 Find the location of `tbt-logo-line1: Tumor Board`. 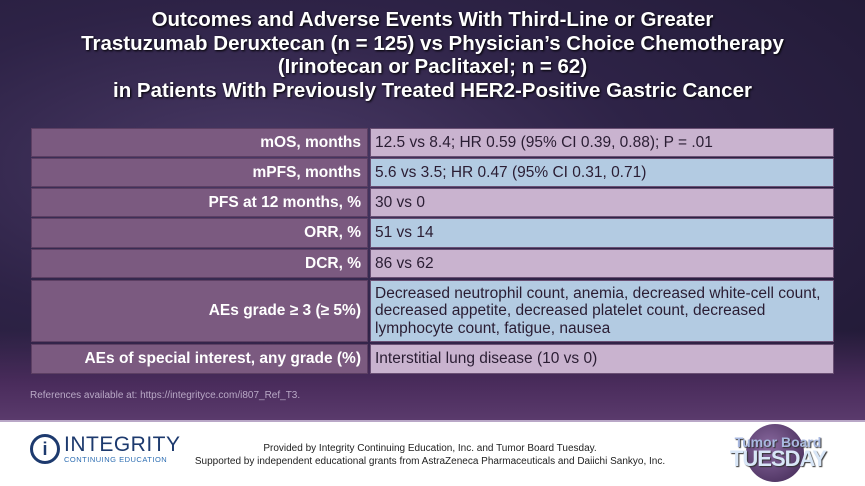

tbt-logo-line1: Tumor Board is located at coordinates (778, 442).